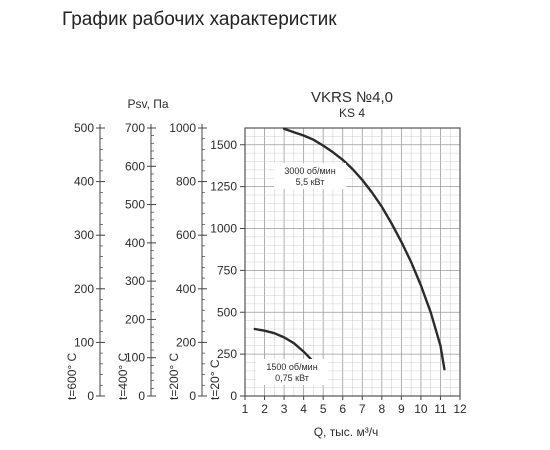 Image resolution: width=550 pixels, height=450 pixels. Describe the element at coordinates (310, 182) in the screenshot. I see `series-label-power: 5,5 кВт` at that location.